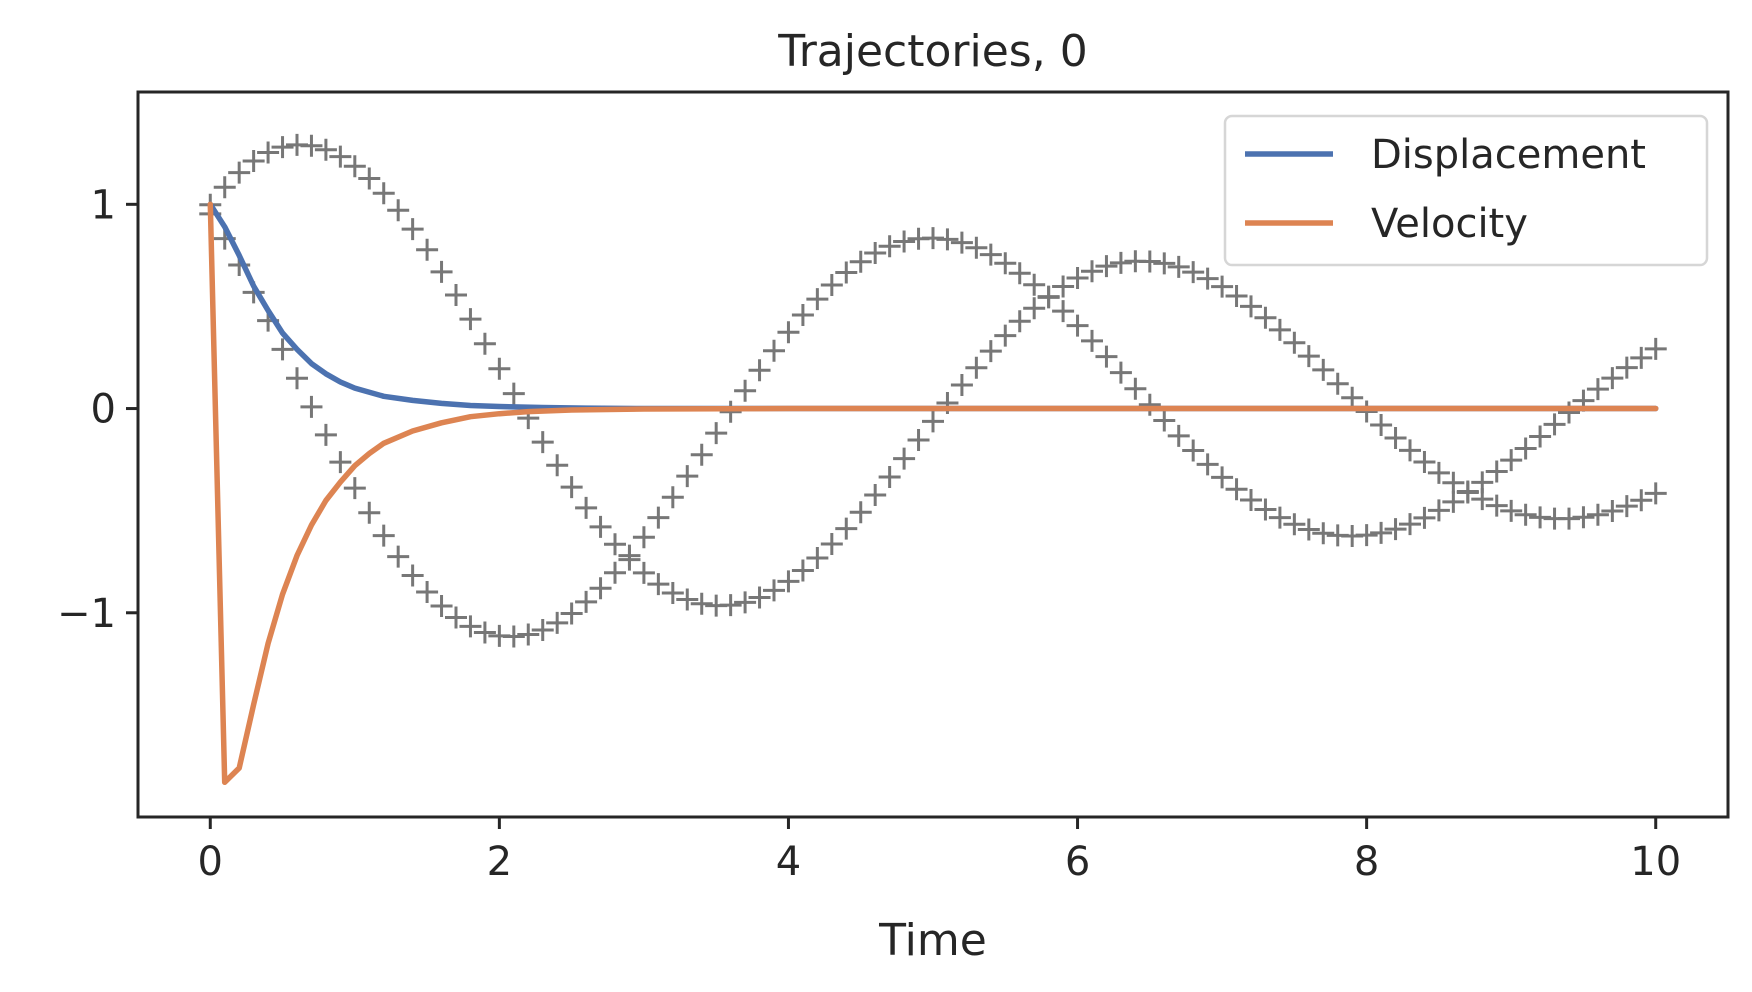  I want to click on x-tick-label: 8, so click(1366, 862).